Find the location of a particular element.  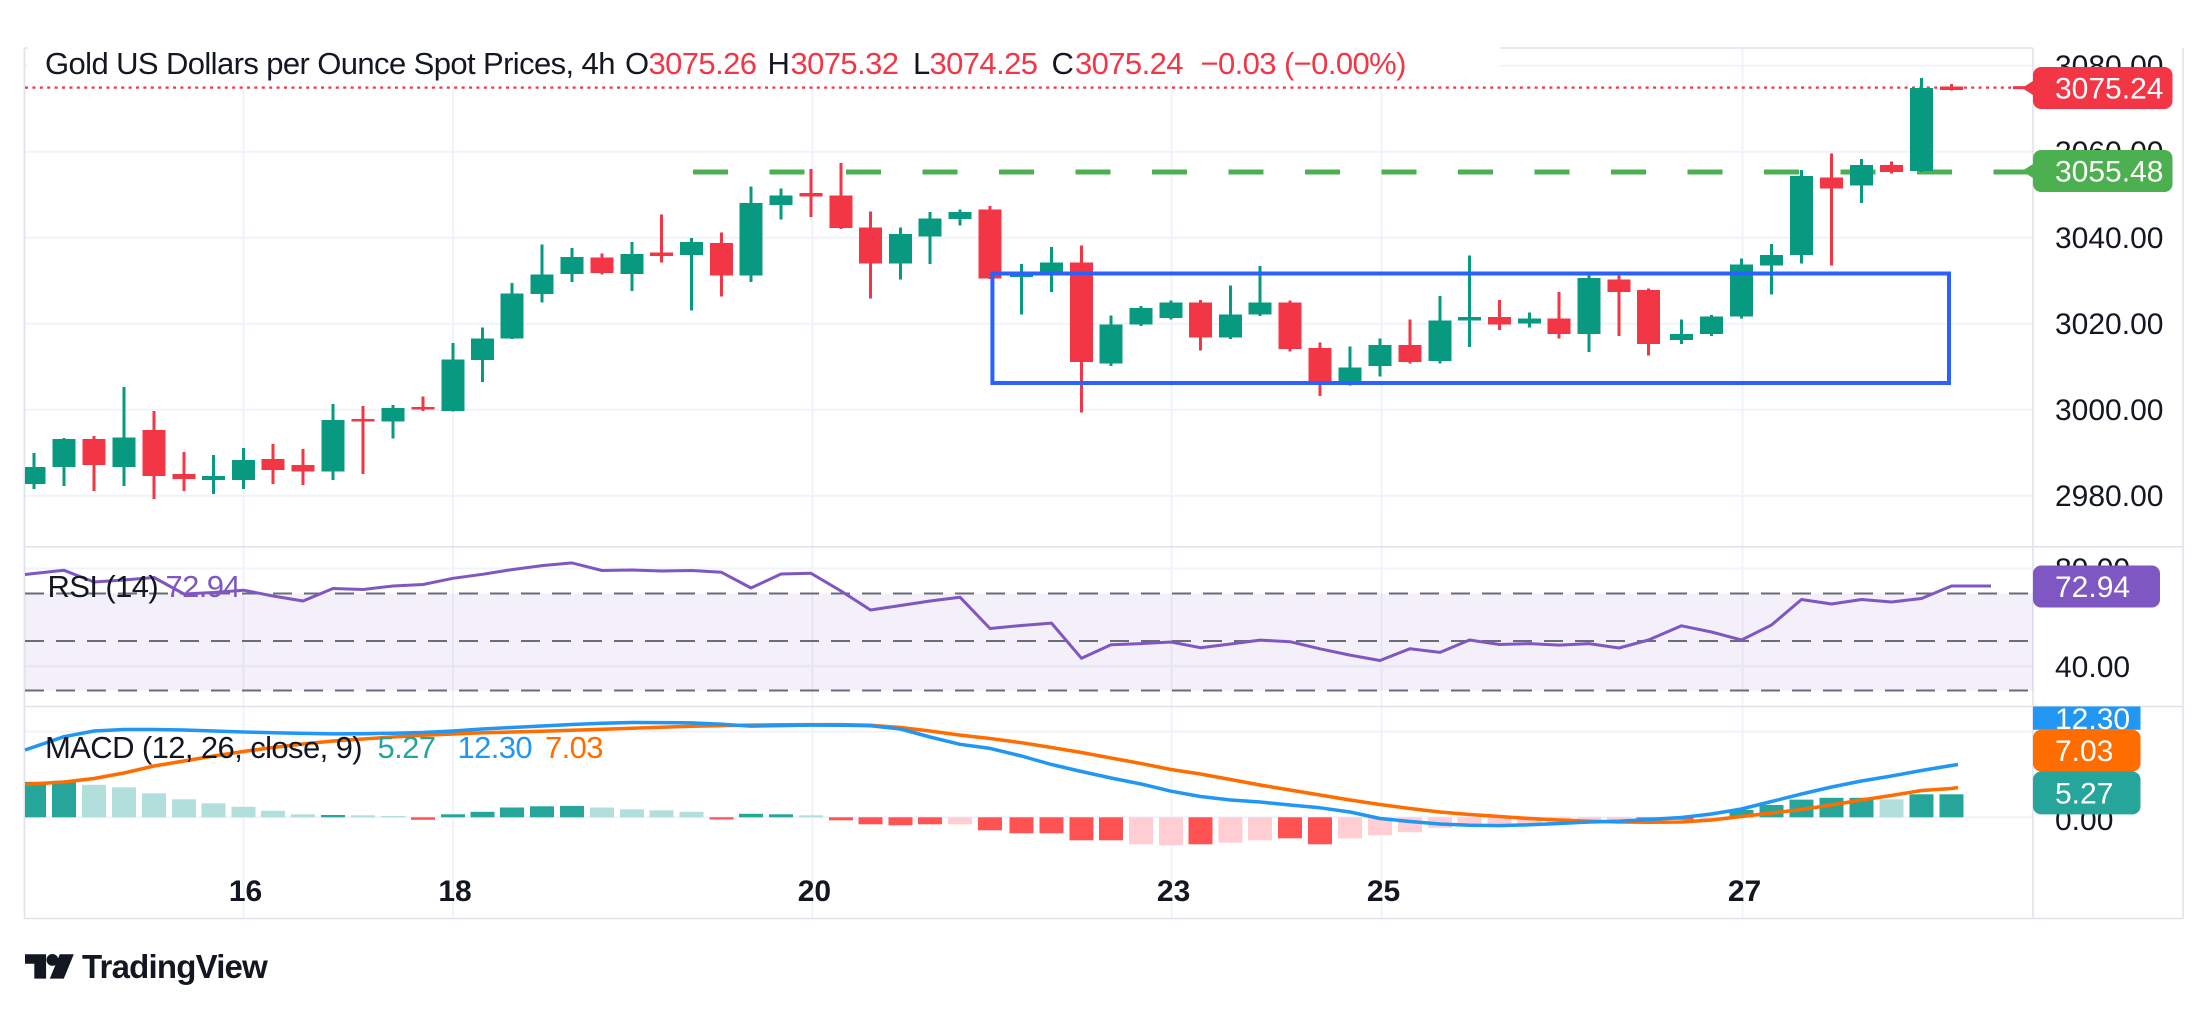

svg-text: L is located at coordinates (921, 63).